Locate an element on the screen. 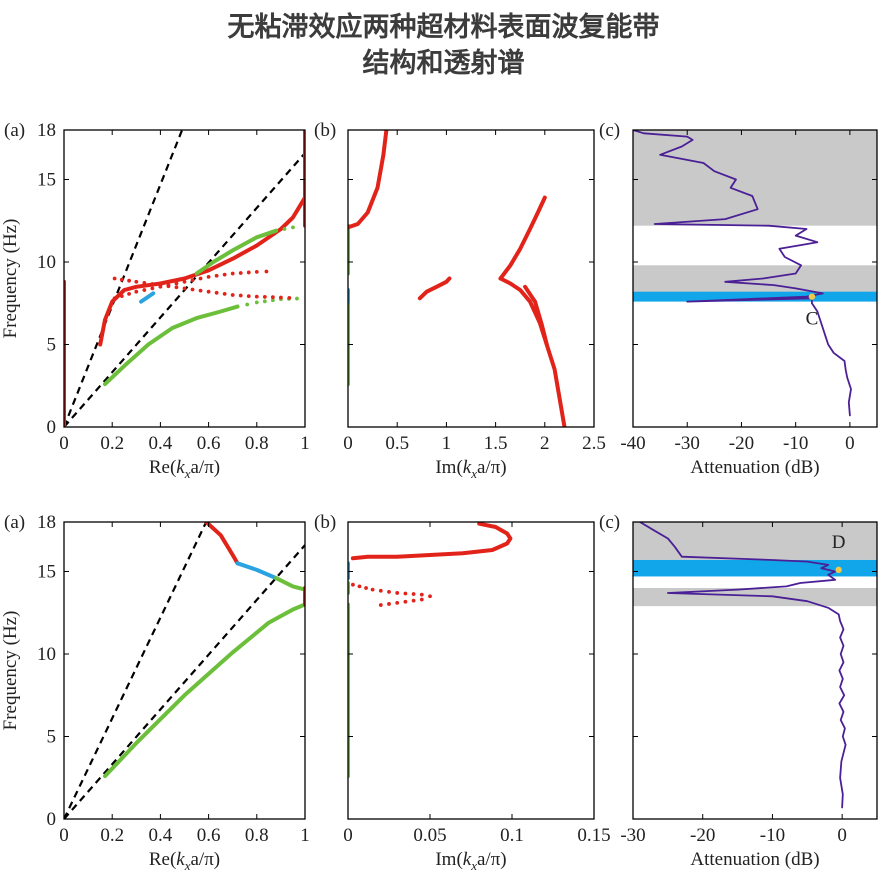 The width and height of the screenshot is (887, 883). panel-label: (b) is located at coordinates (325, 130).